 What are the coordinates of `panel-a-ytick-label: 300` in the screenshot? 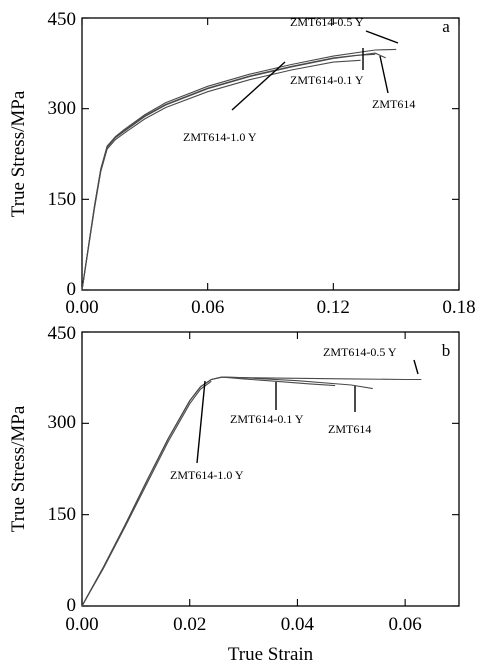 It's located at (62, 108).